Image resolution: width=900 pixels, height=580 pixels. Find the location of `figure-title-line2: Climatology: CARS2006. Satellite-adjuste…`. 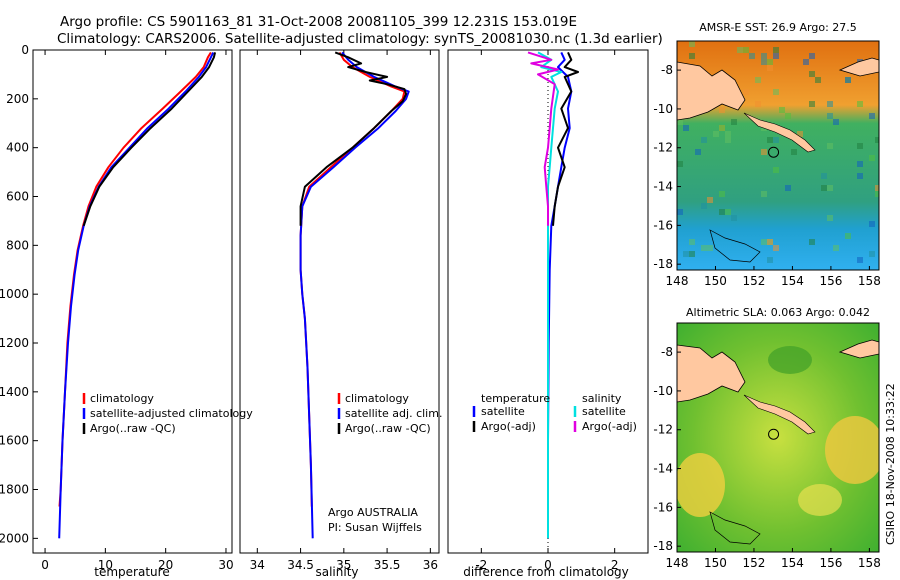

figure-title-line2: Climatology: CARS2006. Satellite-adjuste… is located at coordinates (360, 39).